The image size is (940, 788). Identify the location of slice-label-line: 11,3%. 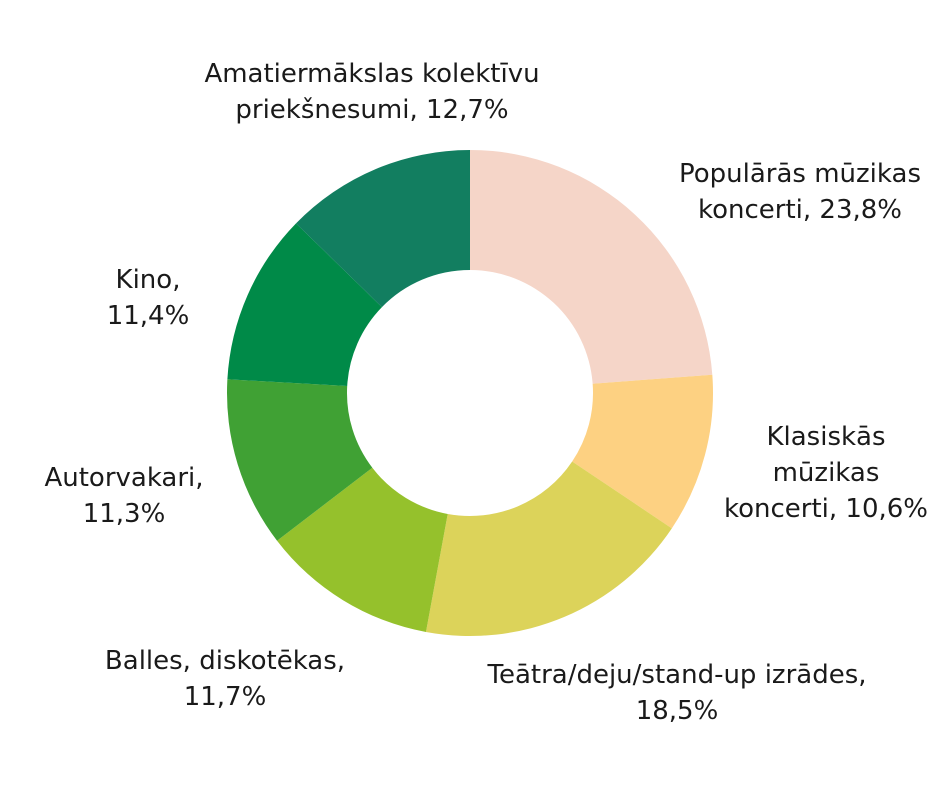
(124, 514).